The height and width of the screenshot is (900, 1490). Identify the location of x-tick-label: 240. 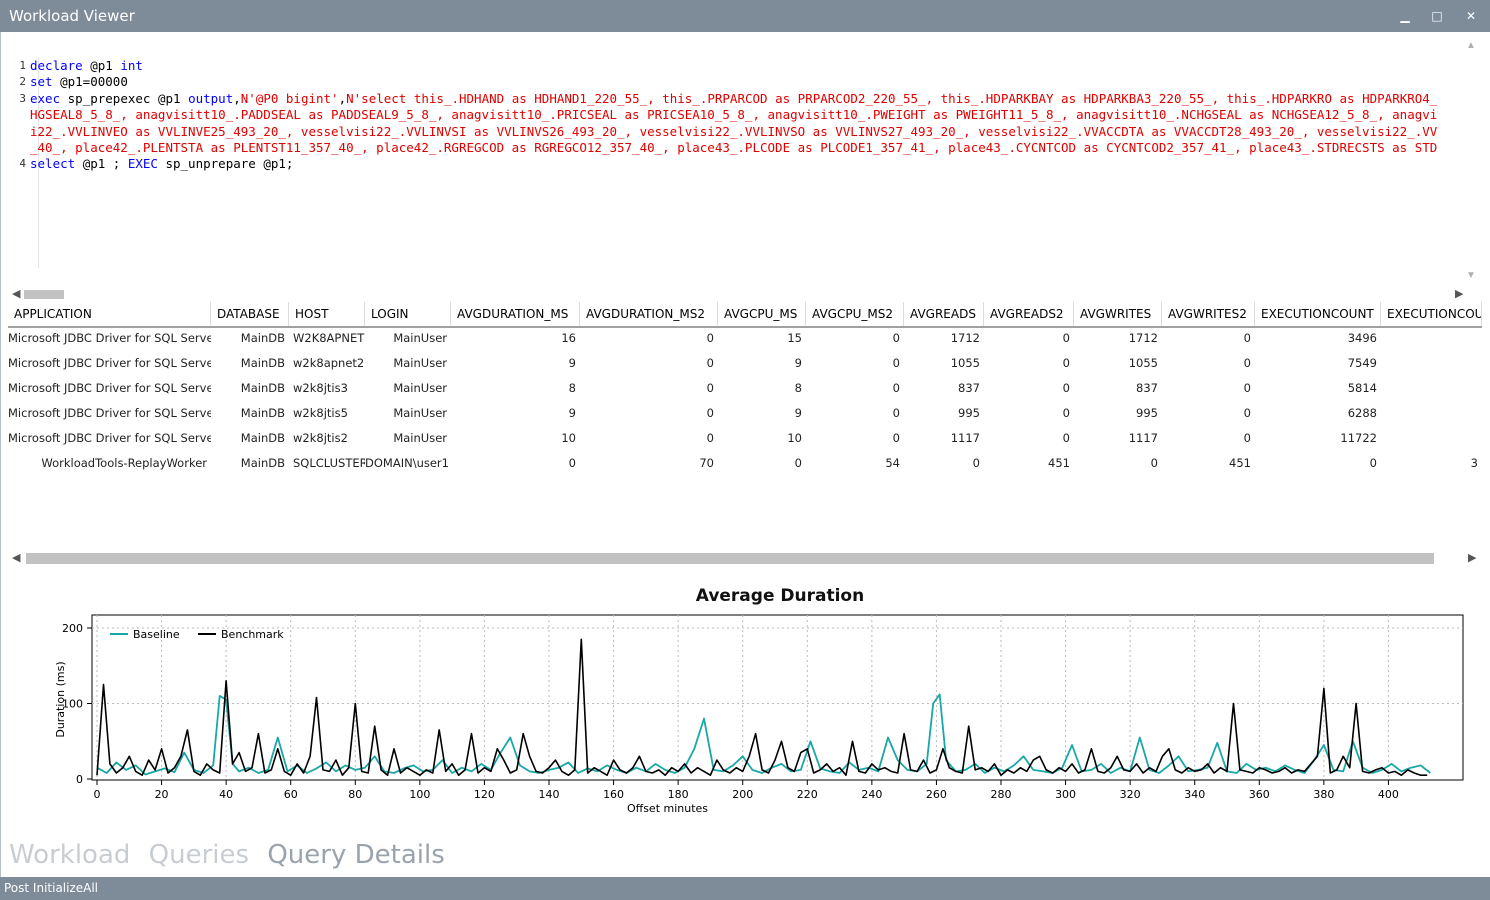
(871, 794).